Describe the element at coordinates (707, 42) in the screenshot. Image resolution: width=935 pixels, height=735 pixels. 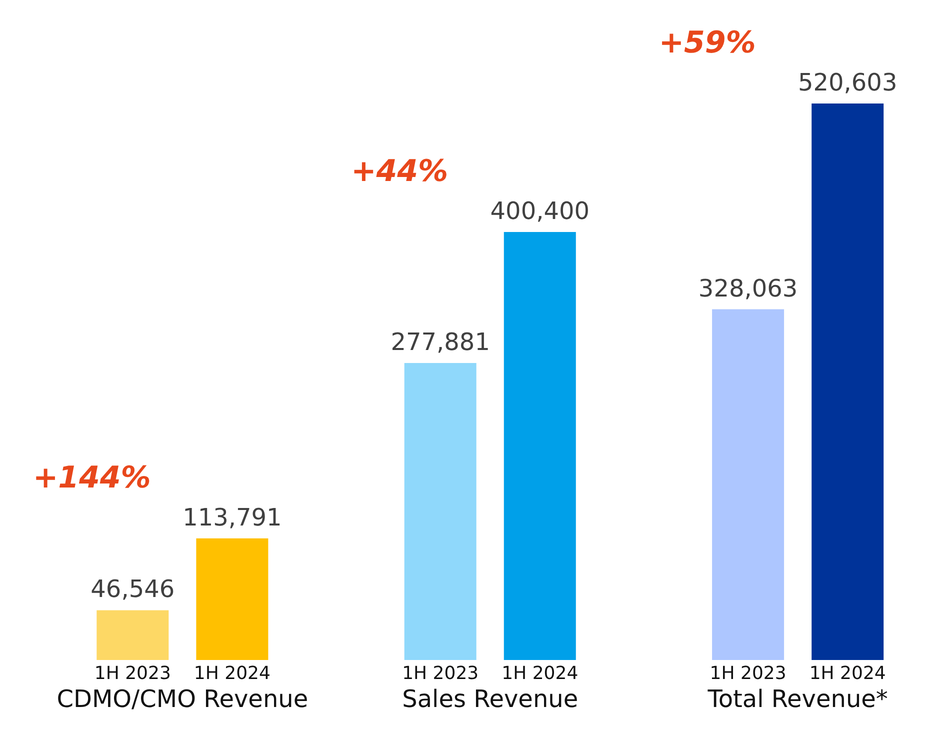
I see `text: +59%` at that location.